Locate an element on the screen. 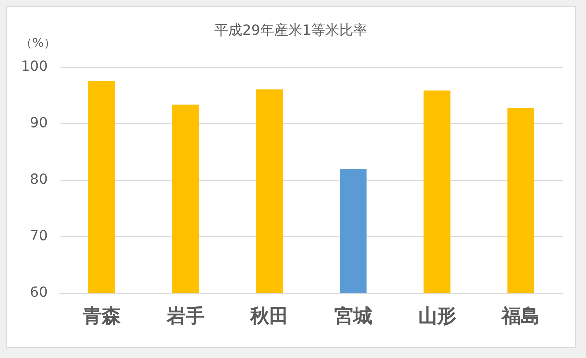 This screenshot has height=358, width=586. x-tick-label: 福島 is located at coordinates (520, 317).